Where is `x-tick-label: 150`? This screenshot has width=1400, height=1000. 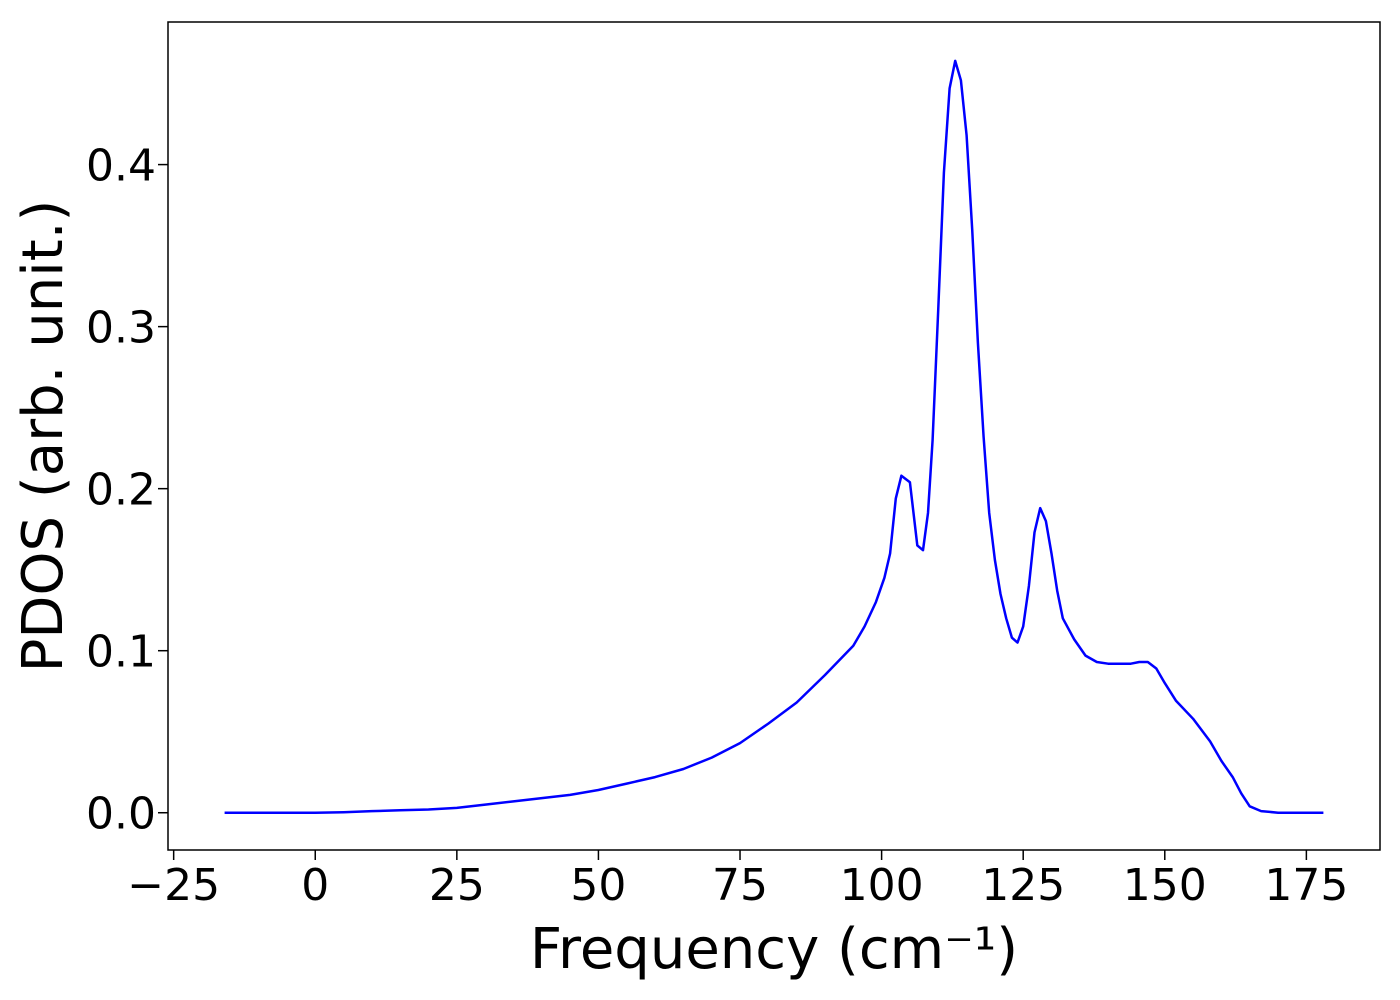
x-tick-label: 150 is located at coordinates (1165, 885).